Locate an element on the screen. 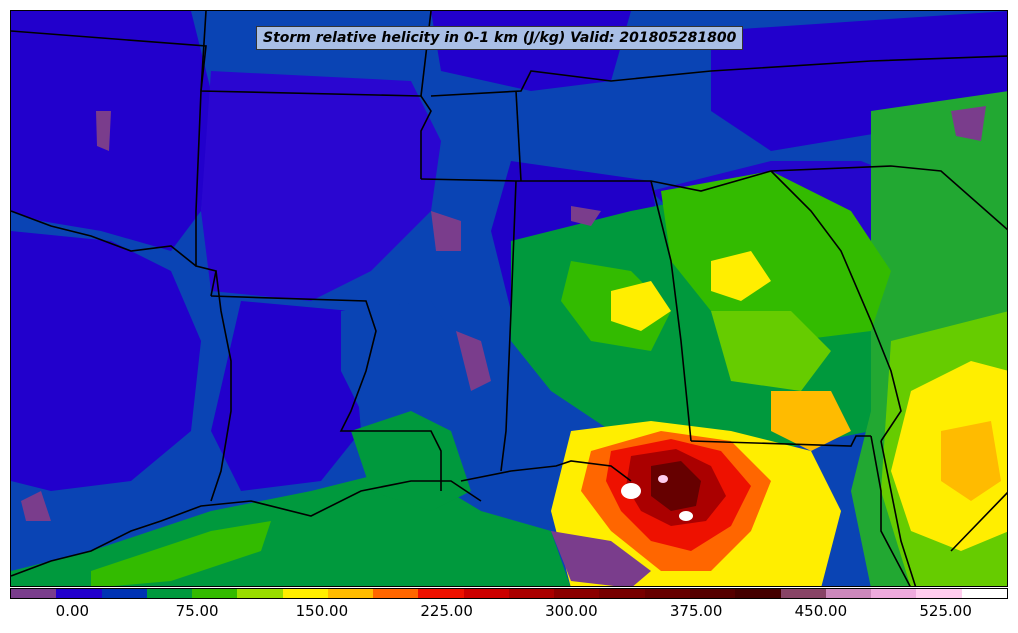  colorbar-tick-label: 300.00 is located at coordinates (571, 611).